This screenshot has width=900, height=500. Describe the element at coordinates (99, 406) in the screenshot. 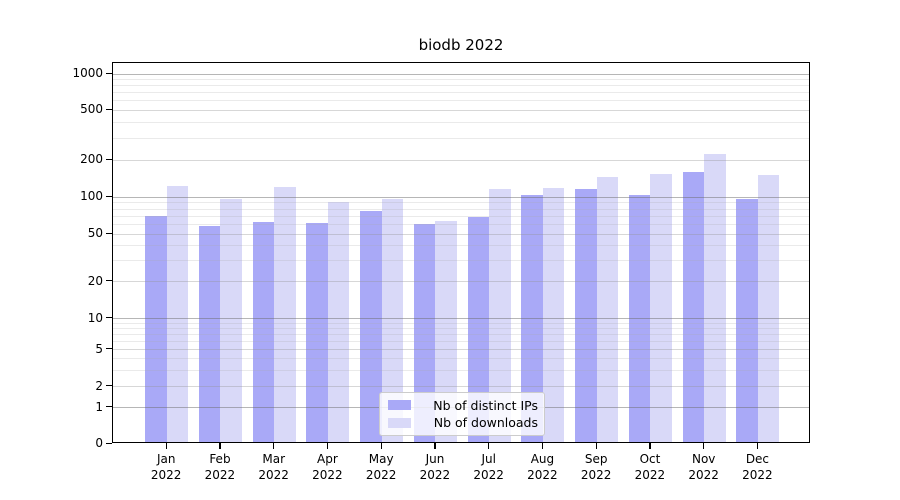

I see `y-tick-label-1: 1` at that location.